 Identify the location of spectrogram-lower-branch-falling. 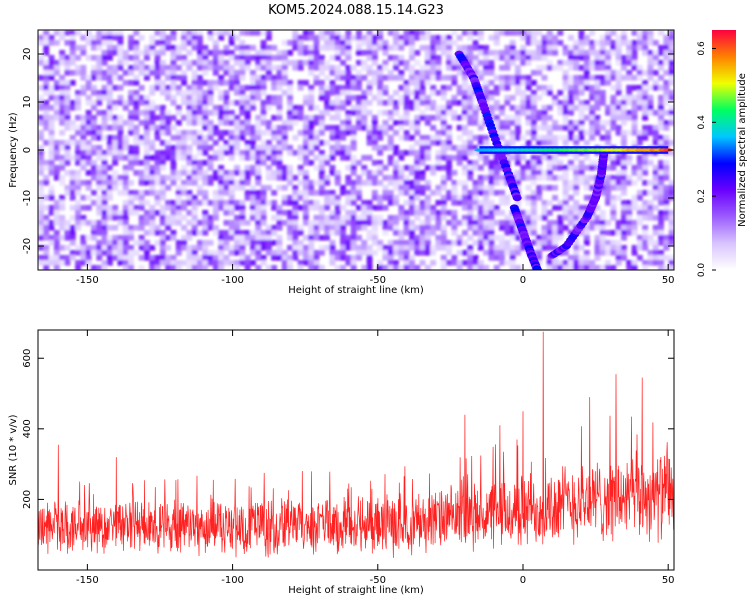
(525, 237).